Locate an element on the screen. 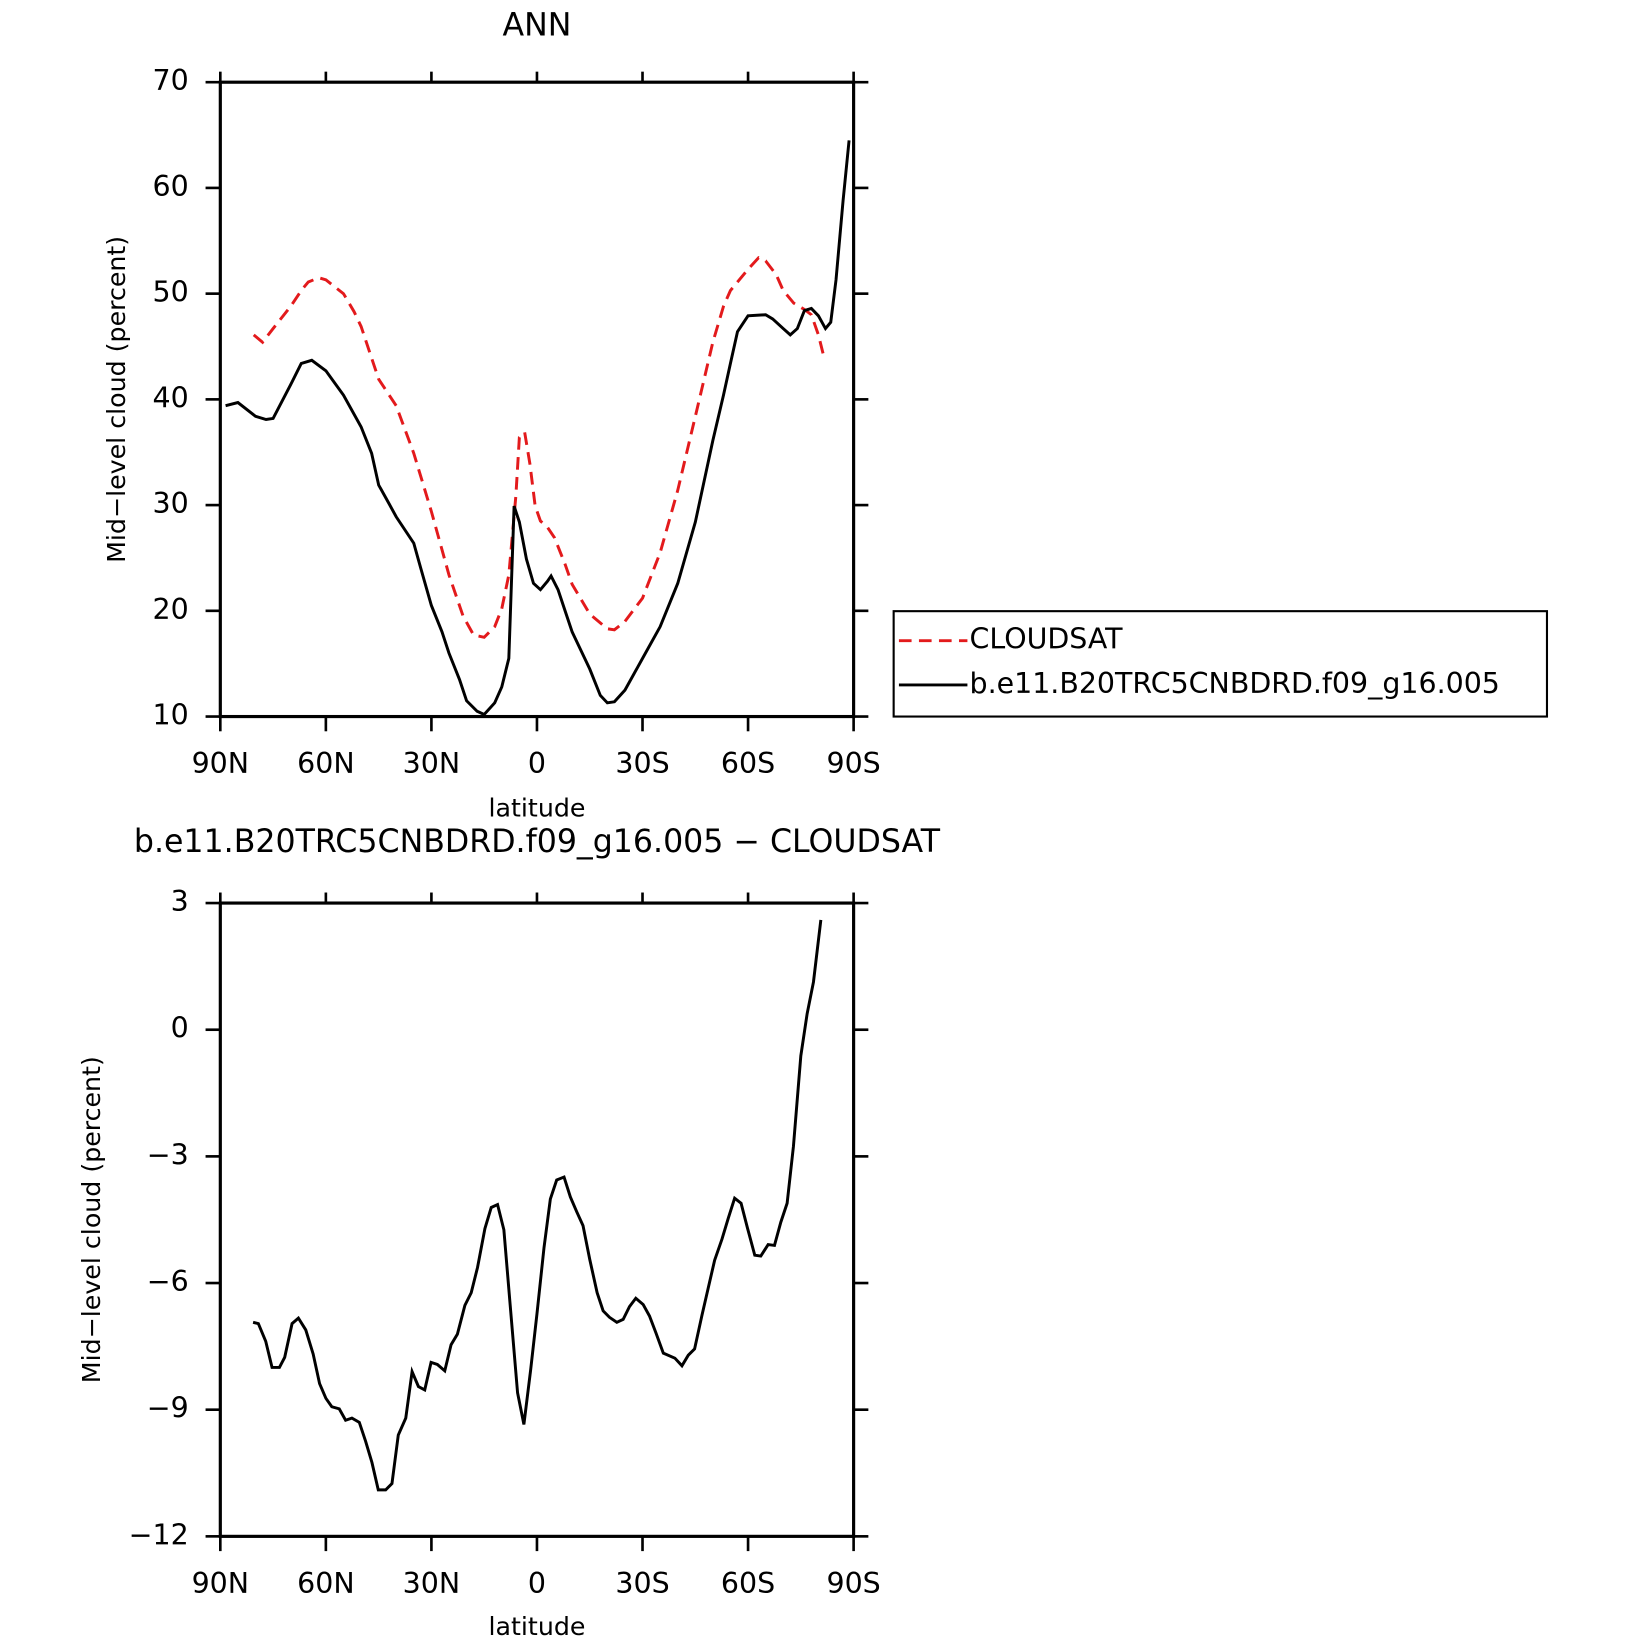 This screenshot has height=1647, width=1644. y-tick-label: −3 is located at coordinates (168, 1154).